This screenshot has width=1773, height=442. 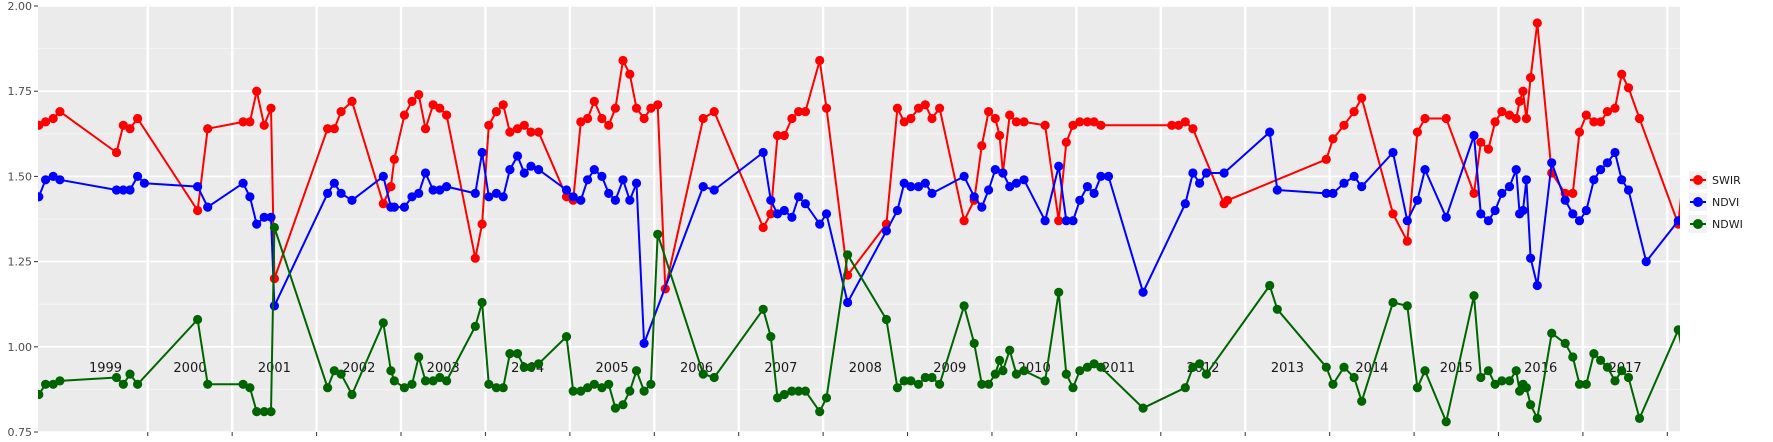 What do you see at coordinates (1725, 202) in the screenshot?
I see `legend-label-ndvi: NDVI` at bounding box center [1725, 202].